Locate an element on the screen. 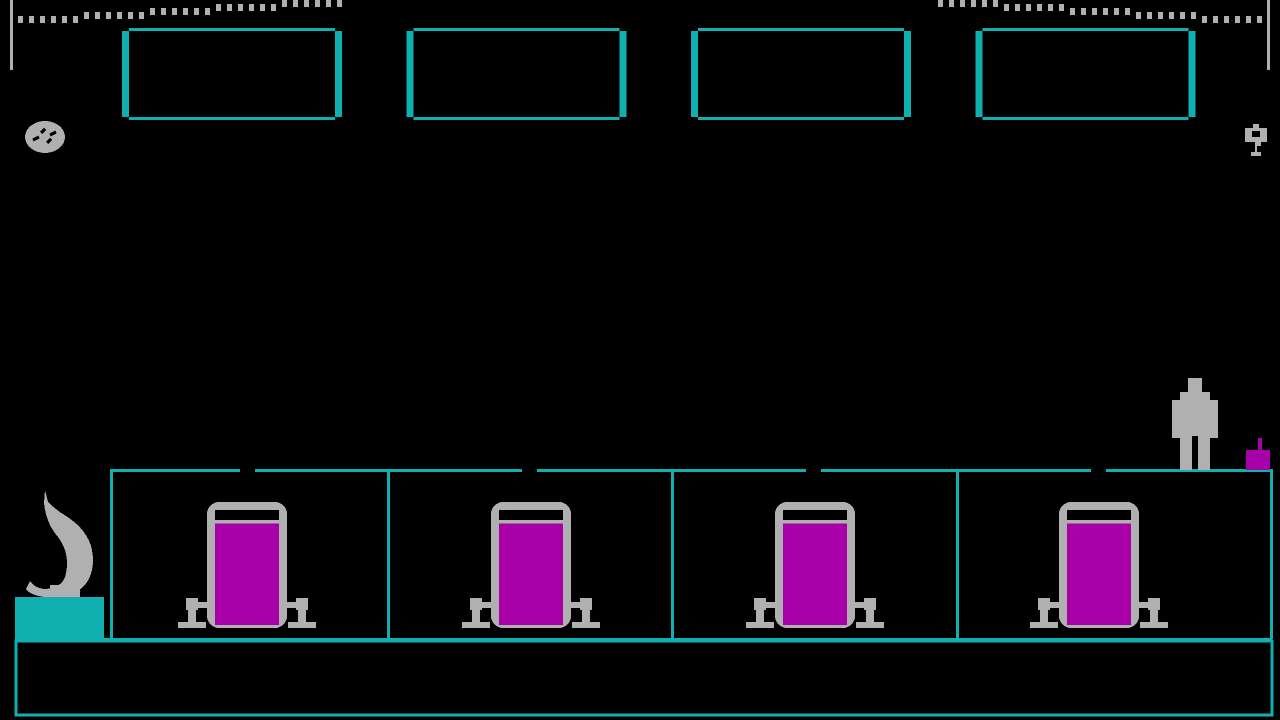 Image resolution: width=1280 pixels, height=720 pixels. magenta-box-item is located at coordinates (1258, 454).